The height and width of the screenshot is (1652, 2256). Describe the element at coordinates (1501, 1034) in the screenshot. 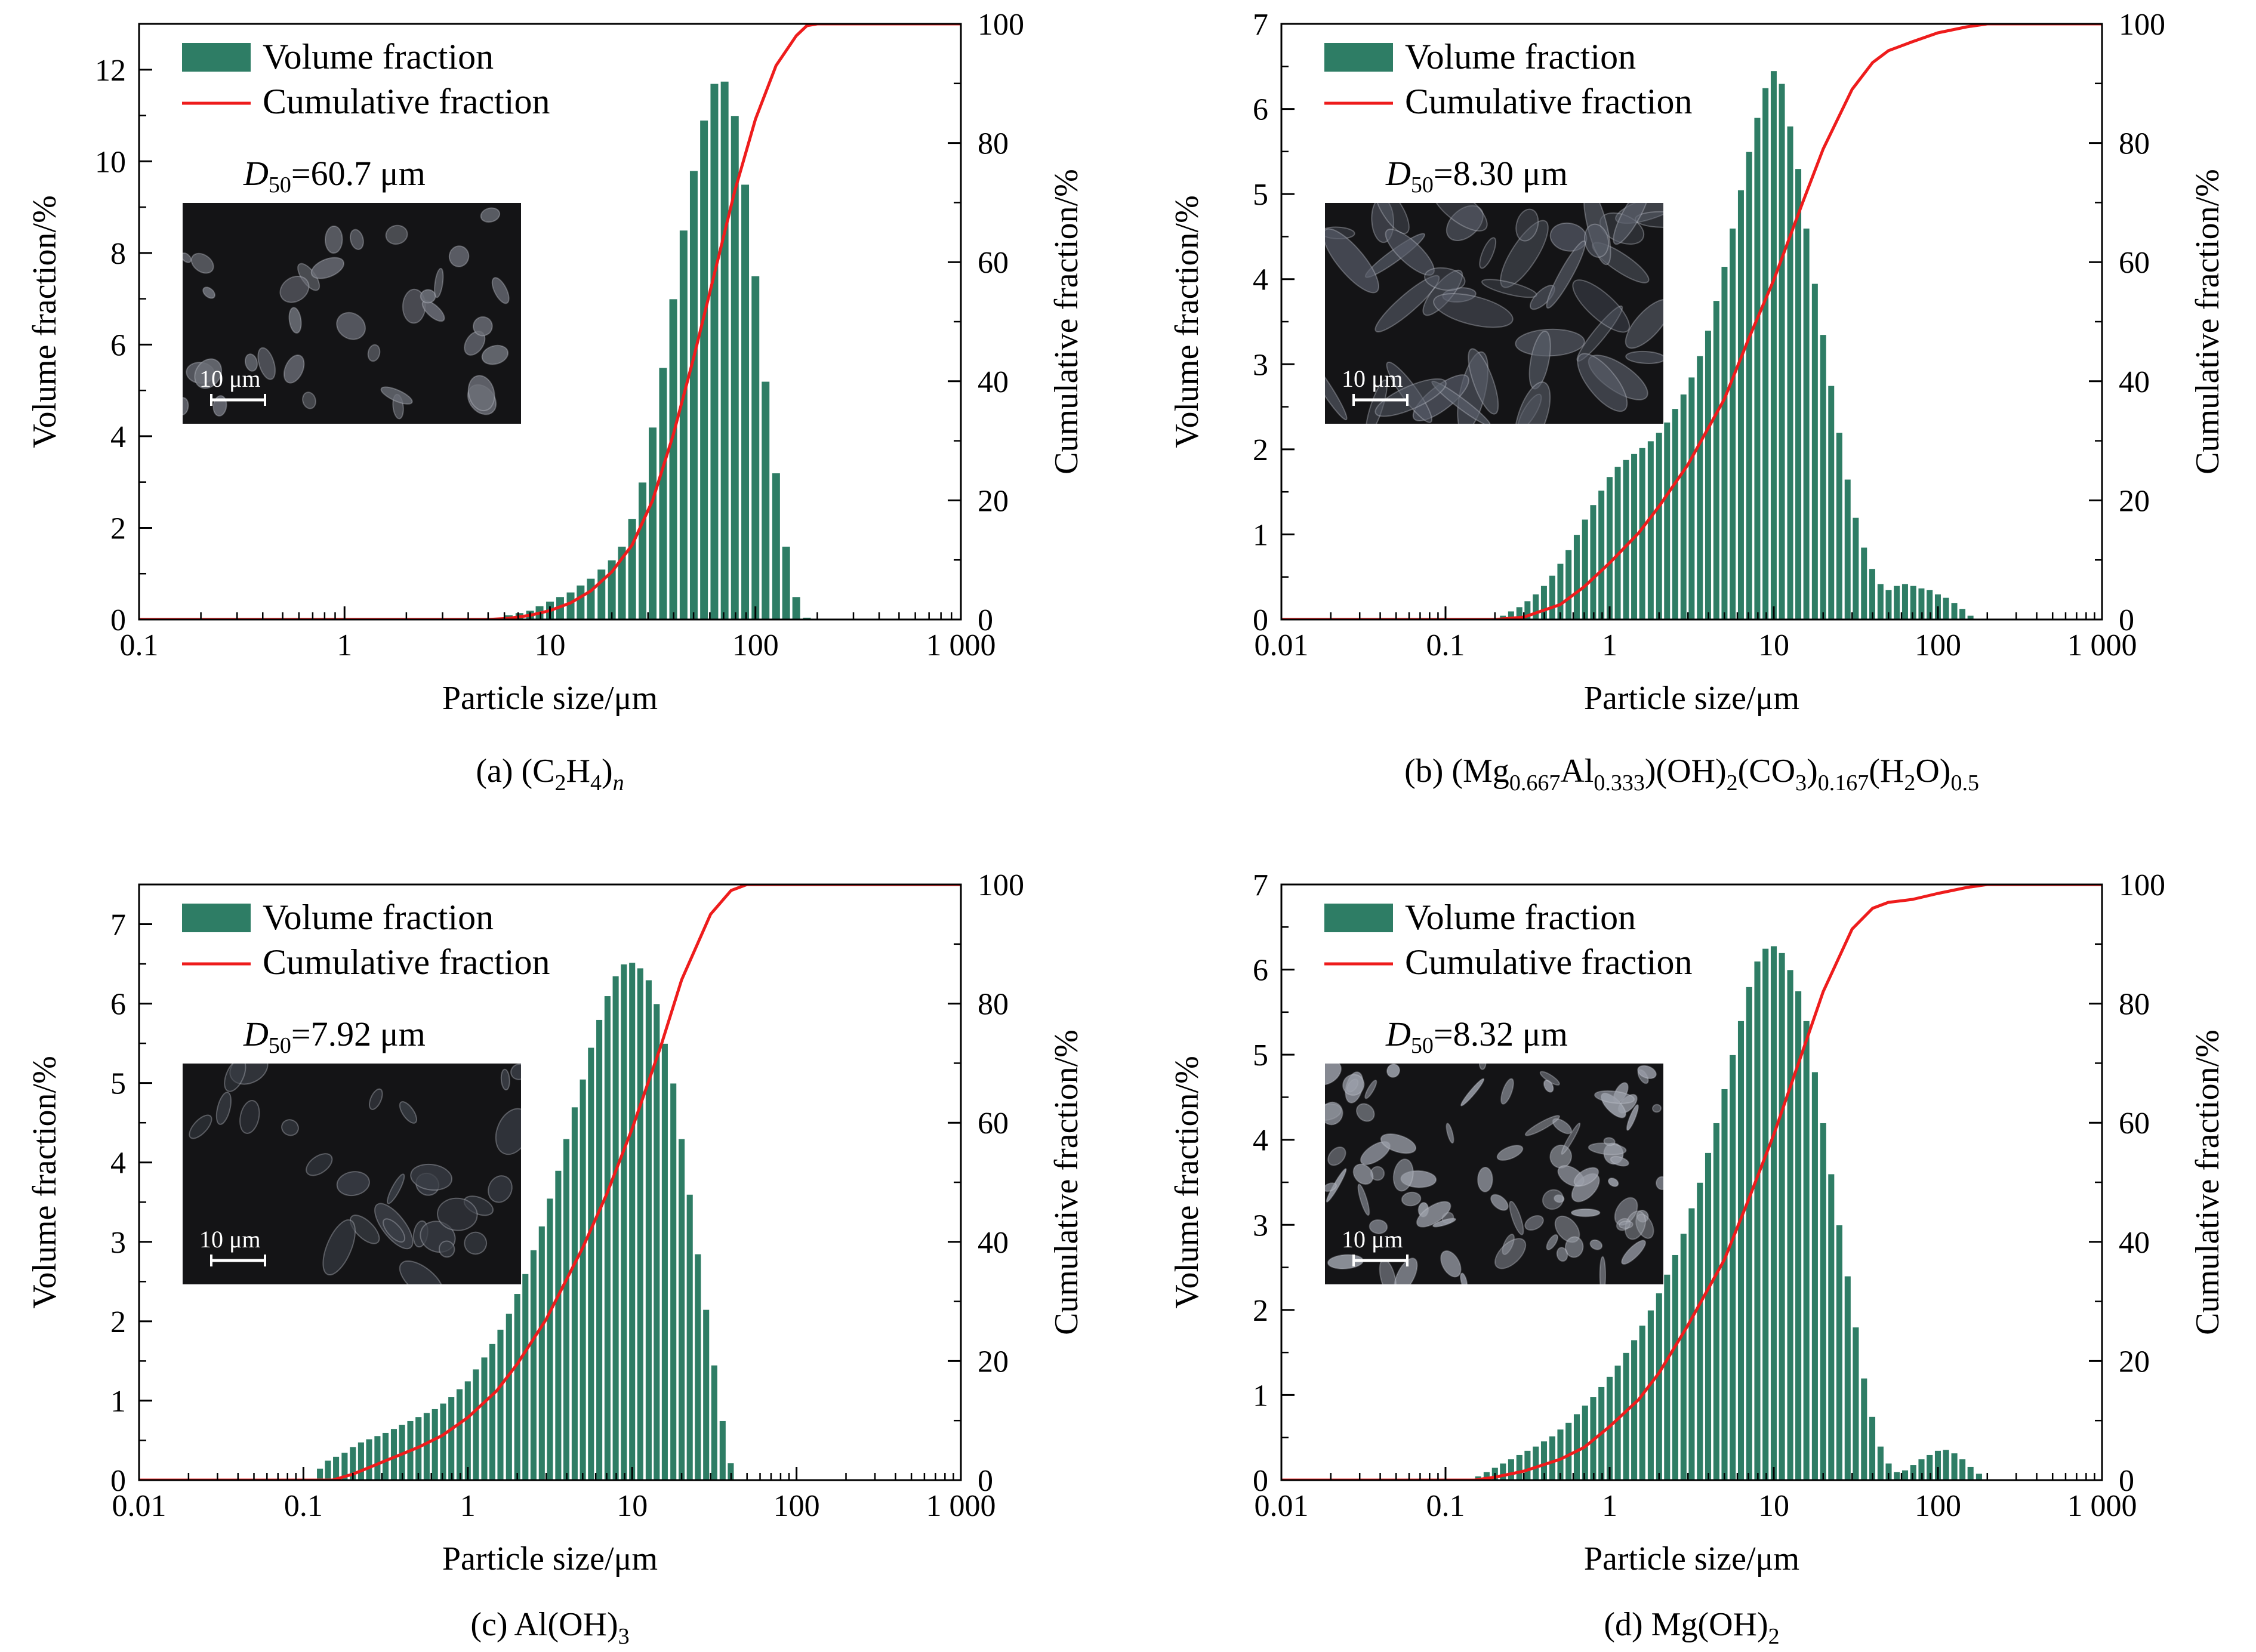

I see `d50-value: =8.32 μm` at that location.